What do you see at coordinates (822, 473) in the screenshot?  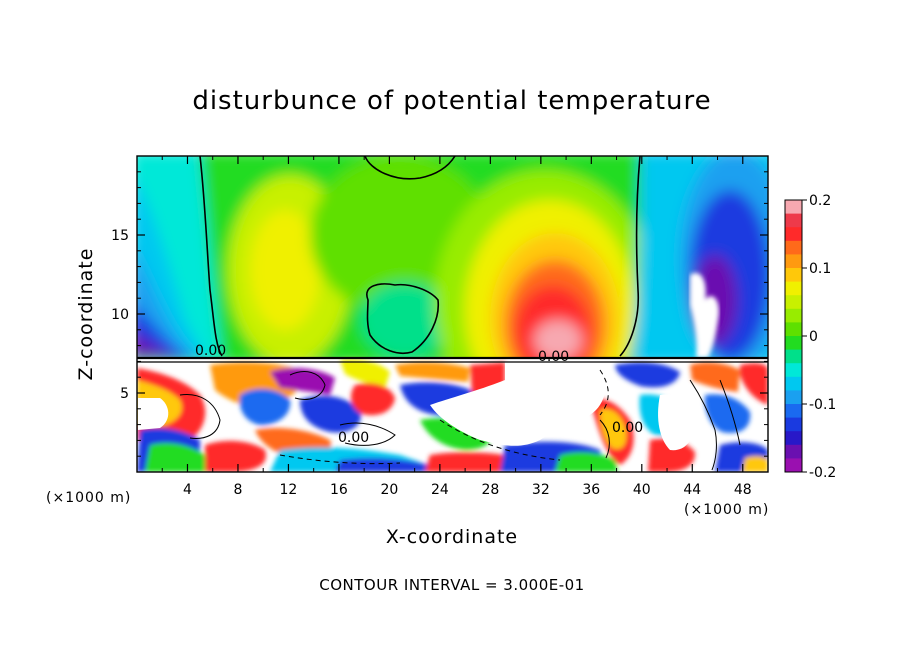 I see `colorbar-tick-label: -0.2` at bounding box center [822, 473].